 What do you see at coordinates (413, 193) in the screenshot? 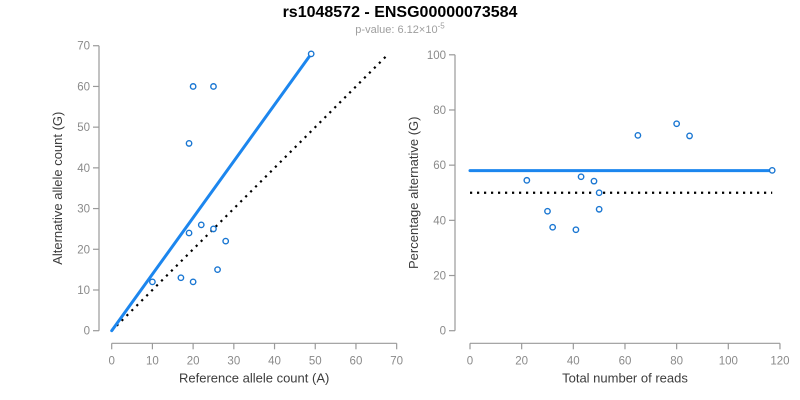
I see `y-axis-label: Percentage alternative (G)` at bounding box center [413, 193].